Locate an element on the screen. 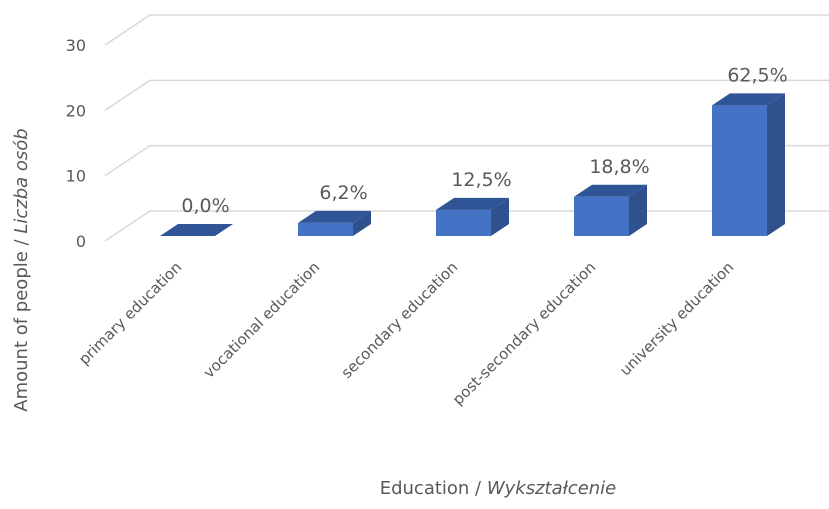 Image resolution: width=829 pixels, height=509 pixels. y-axis-label-main: Amount of people / is located at coordinates (21, 323).